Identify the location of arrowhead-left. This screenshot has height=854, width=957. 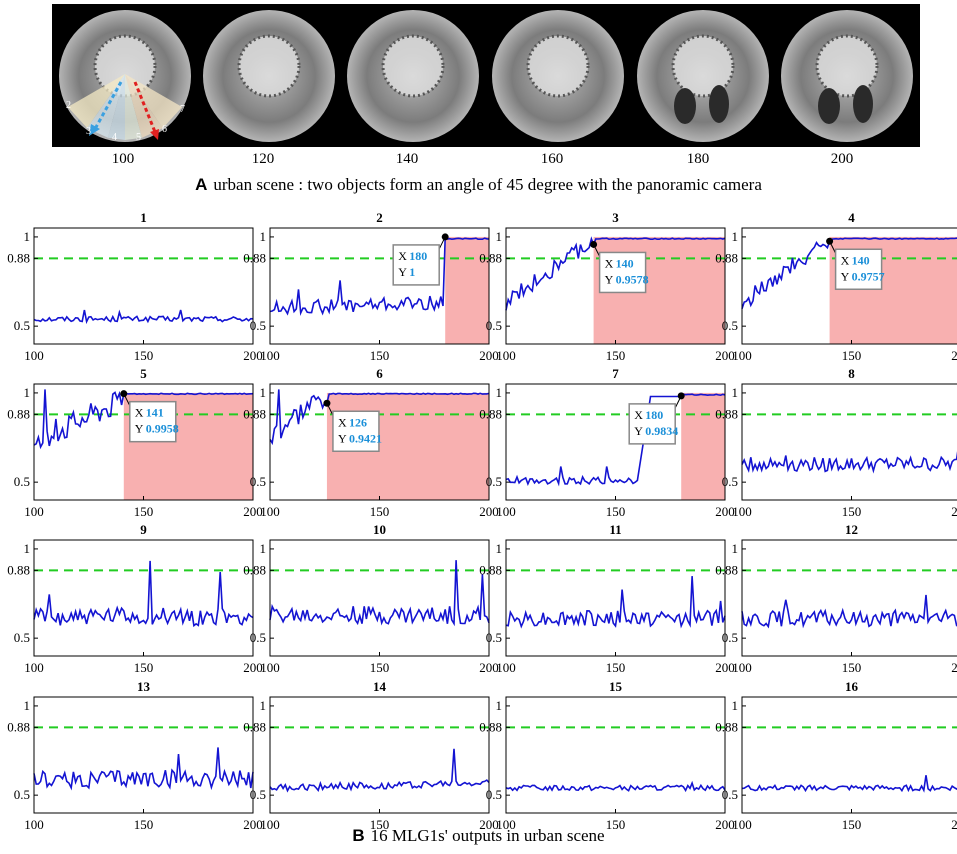
(94, 130).